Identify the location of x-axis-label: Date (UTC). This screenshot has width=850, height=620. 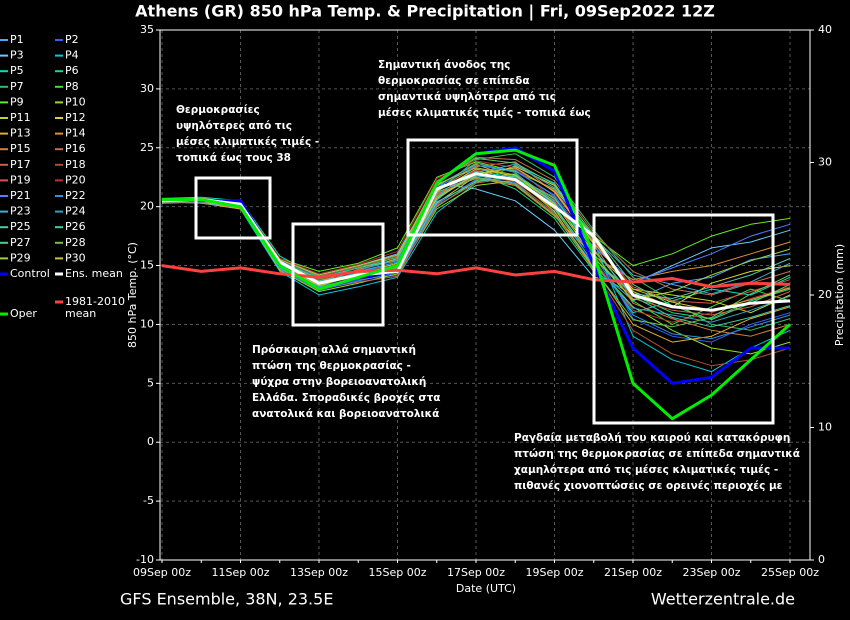
(486, 588).